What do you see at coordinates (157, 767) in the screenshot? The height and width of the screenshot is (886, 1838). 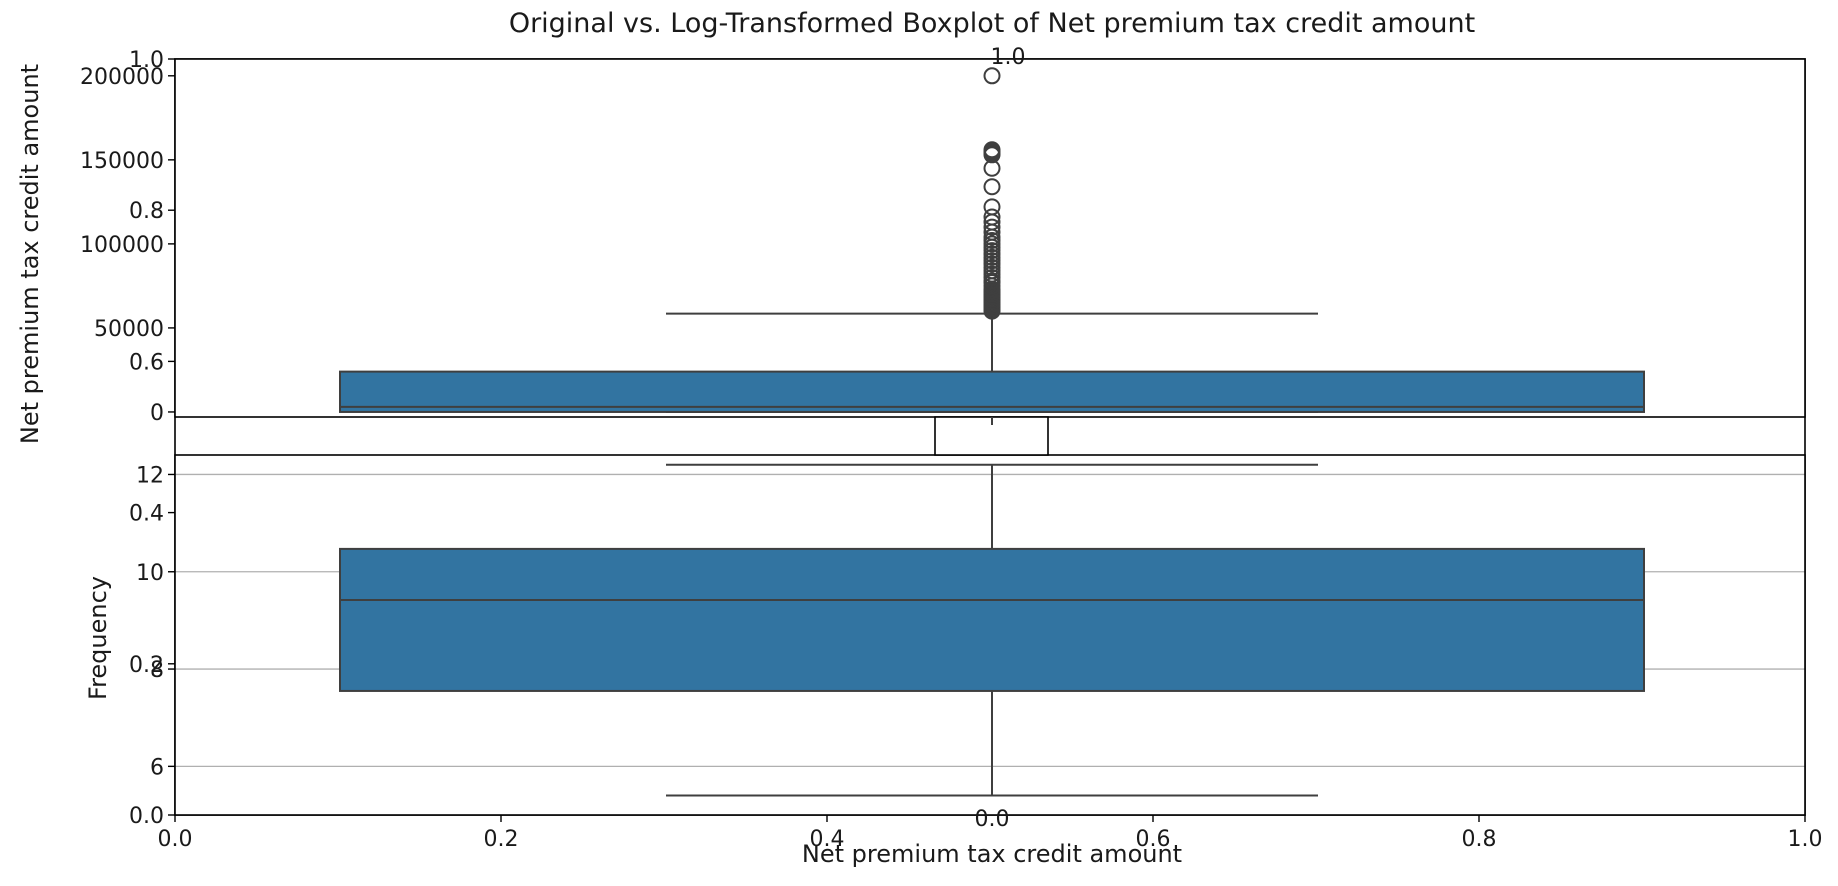 I see `log-y-tick-label: 6` at bounding box center [157, 767].